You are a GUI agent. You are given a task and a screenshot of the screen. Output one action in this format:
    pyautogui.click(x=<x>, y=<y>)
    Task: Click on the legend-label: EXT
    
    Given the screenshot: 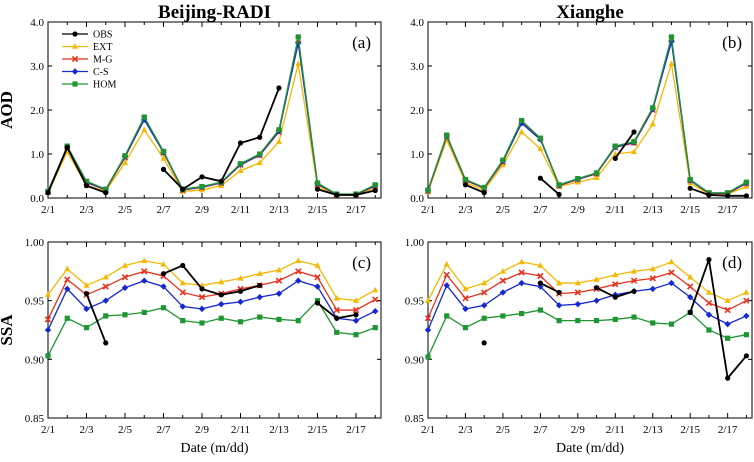 What is the action you would take?
    pyautogui.click(x=102, y=47)
    